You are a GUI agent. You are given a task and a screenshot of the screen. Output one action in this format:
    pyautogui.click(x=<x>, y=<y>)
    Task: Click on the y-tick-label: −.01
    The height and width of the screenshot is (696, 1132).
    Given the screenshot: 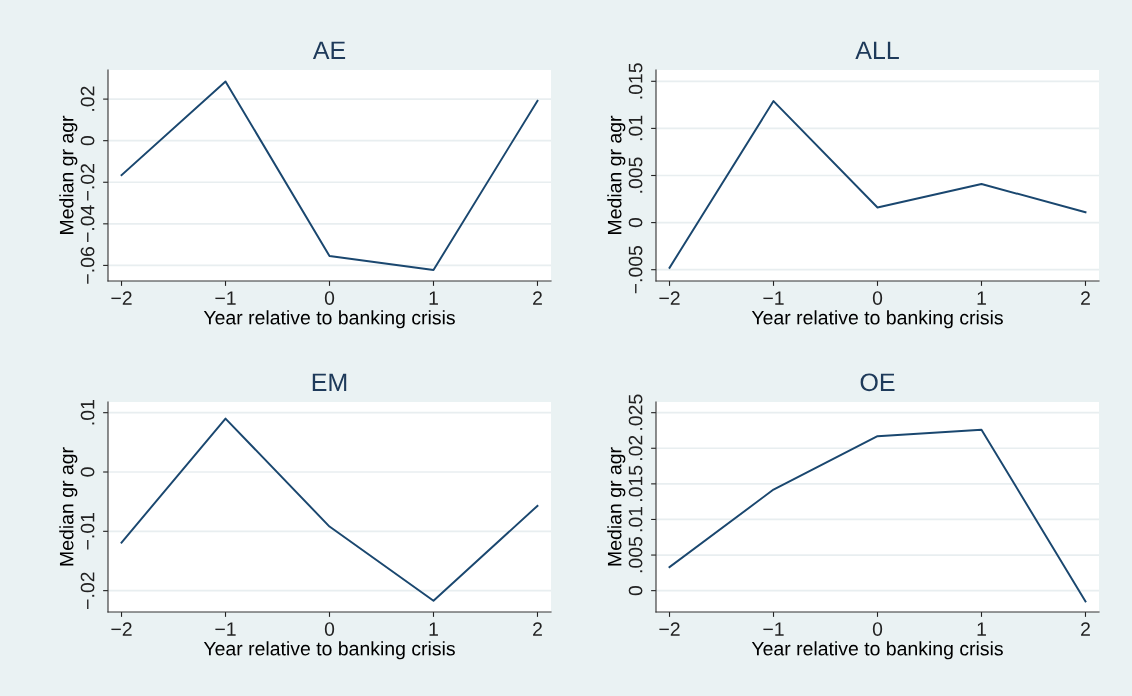 What is the action you would take?
    pyautogui.click(x=87, y=531)
    